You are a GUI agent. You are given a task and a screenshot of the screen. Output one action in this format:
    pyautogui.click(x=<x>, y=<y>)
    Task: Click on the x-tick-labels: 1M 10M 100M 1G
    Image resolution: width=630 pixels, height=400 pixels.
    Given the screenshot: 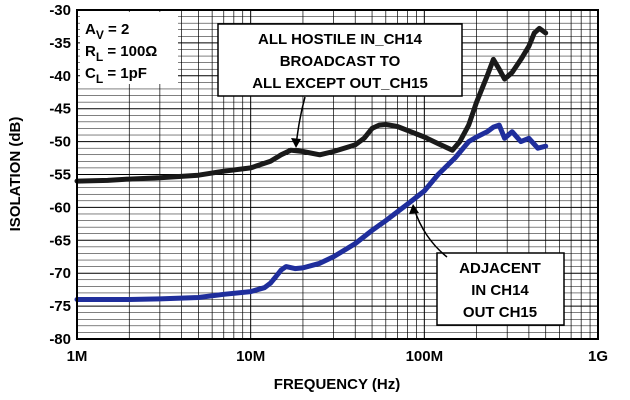 What is the action you would take?
    pyautogui.click(x=337, y=356)
    